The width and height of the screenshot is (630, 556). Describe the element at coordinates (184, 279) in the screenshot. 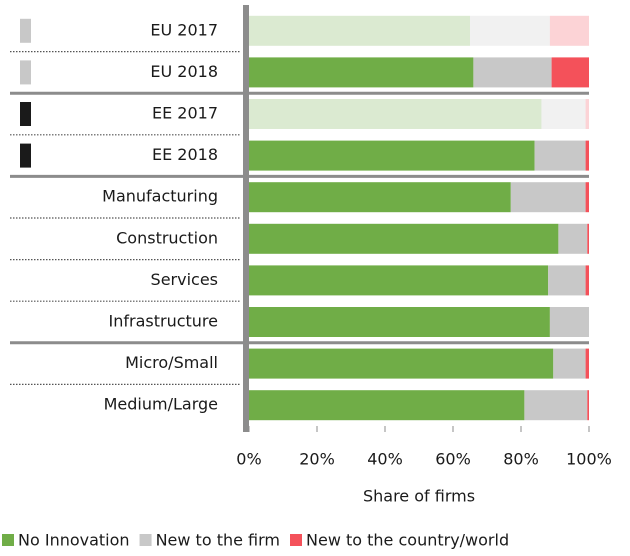

I see `category-label: Services` at that location.